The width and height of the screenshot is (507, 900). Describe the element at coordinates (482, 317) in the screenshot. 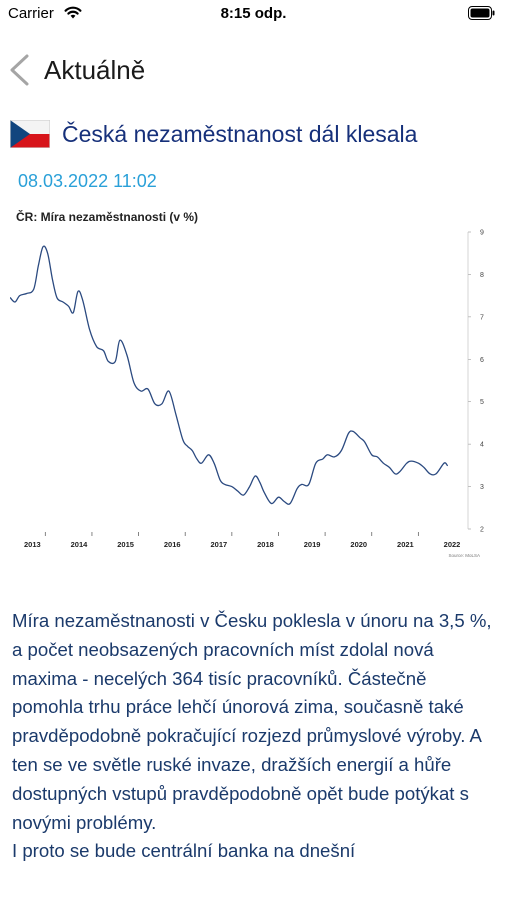

I see `y-tick-label: 7` at that location.